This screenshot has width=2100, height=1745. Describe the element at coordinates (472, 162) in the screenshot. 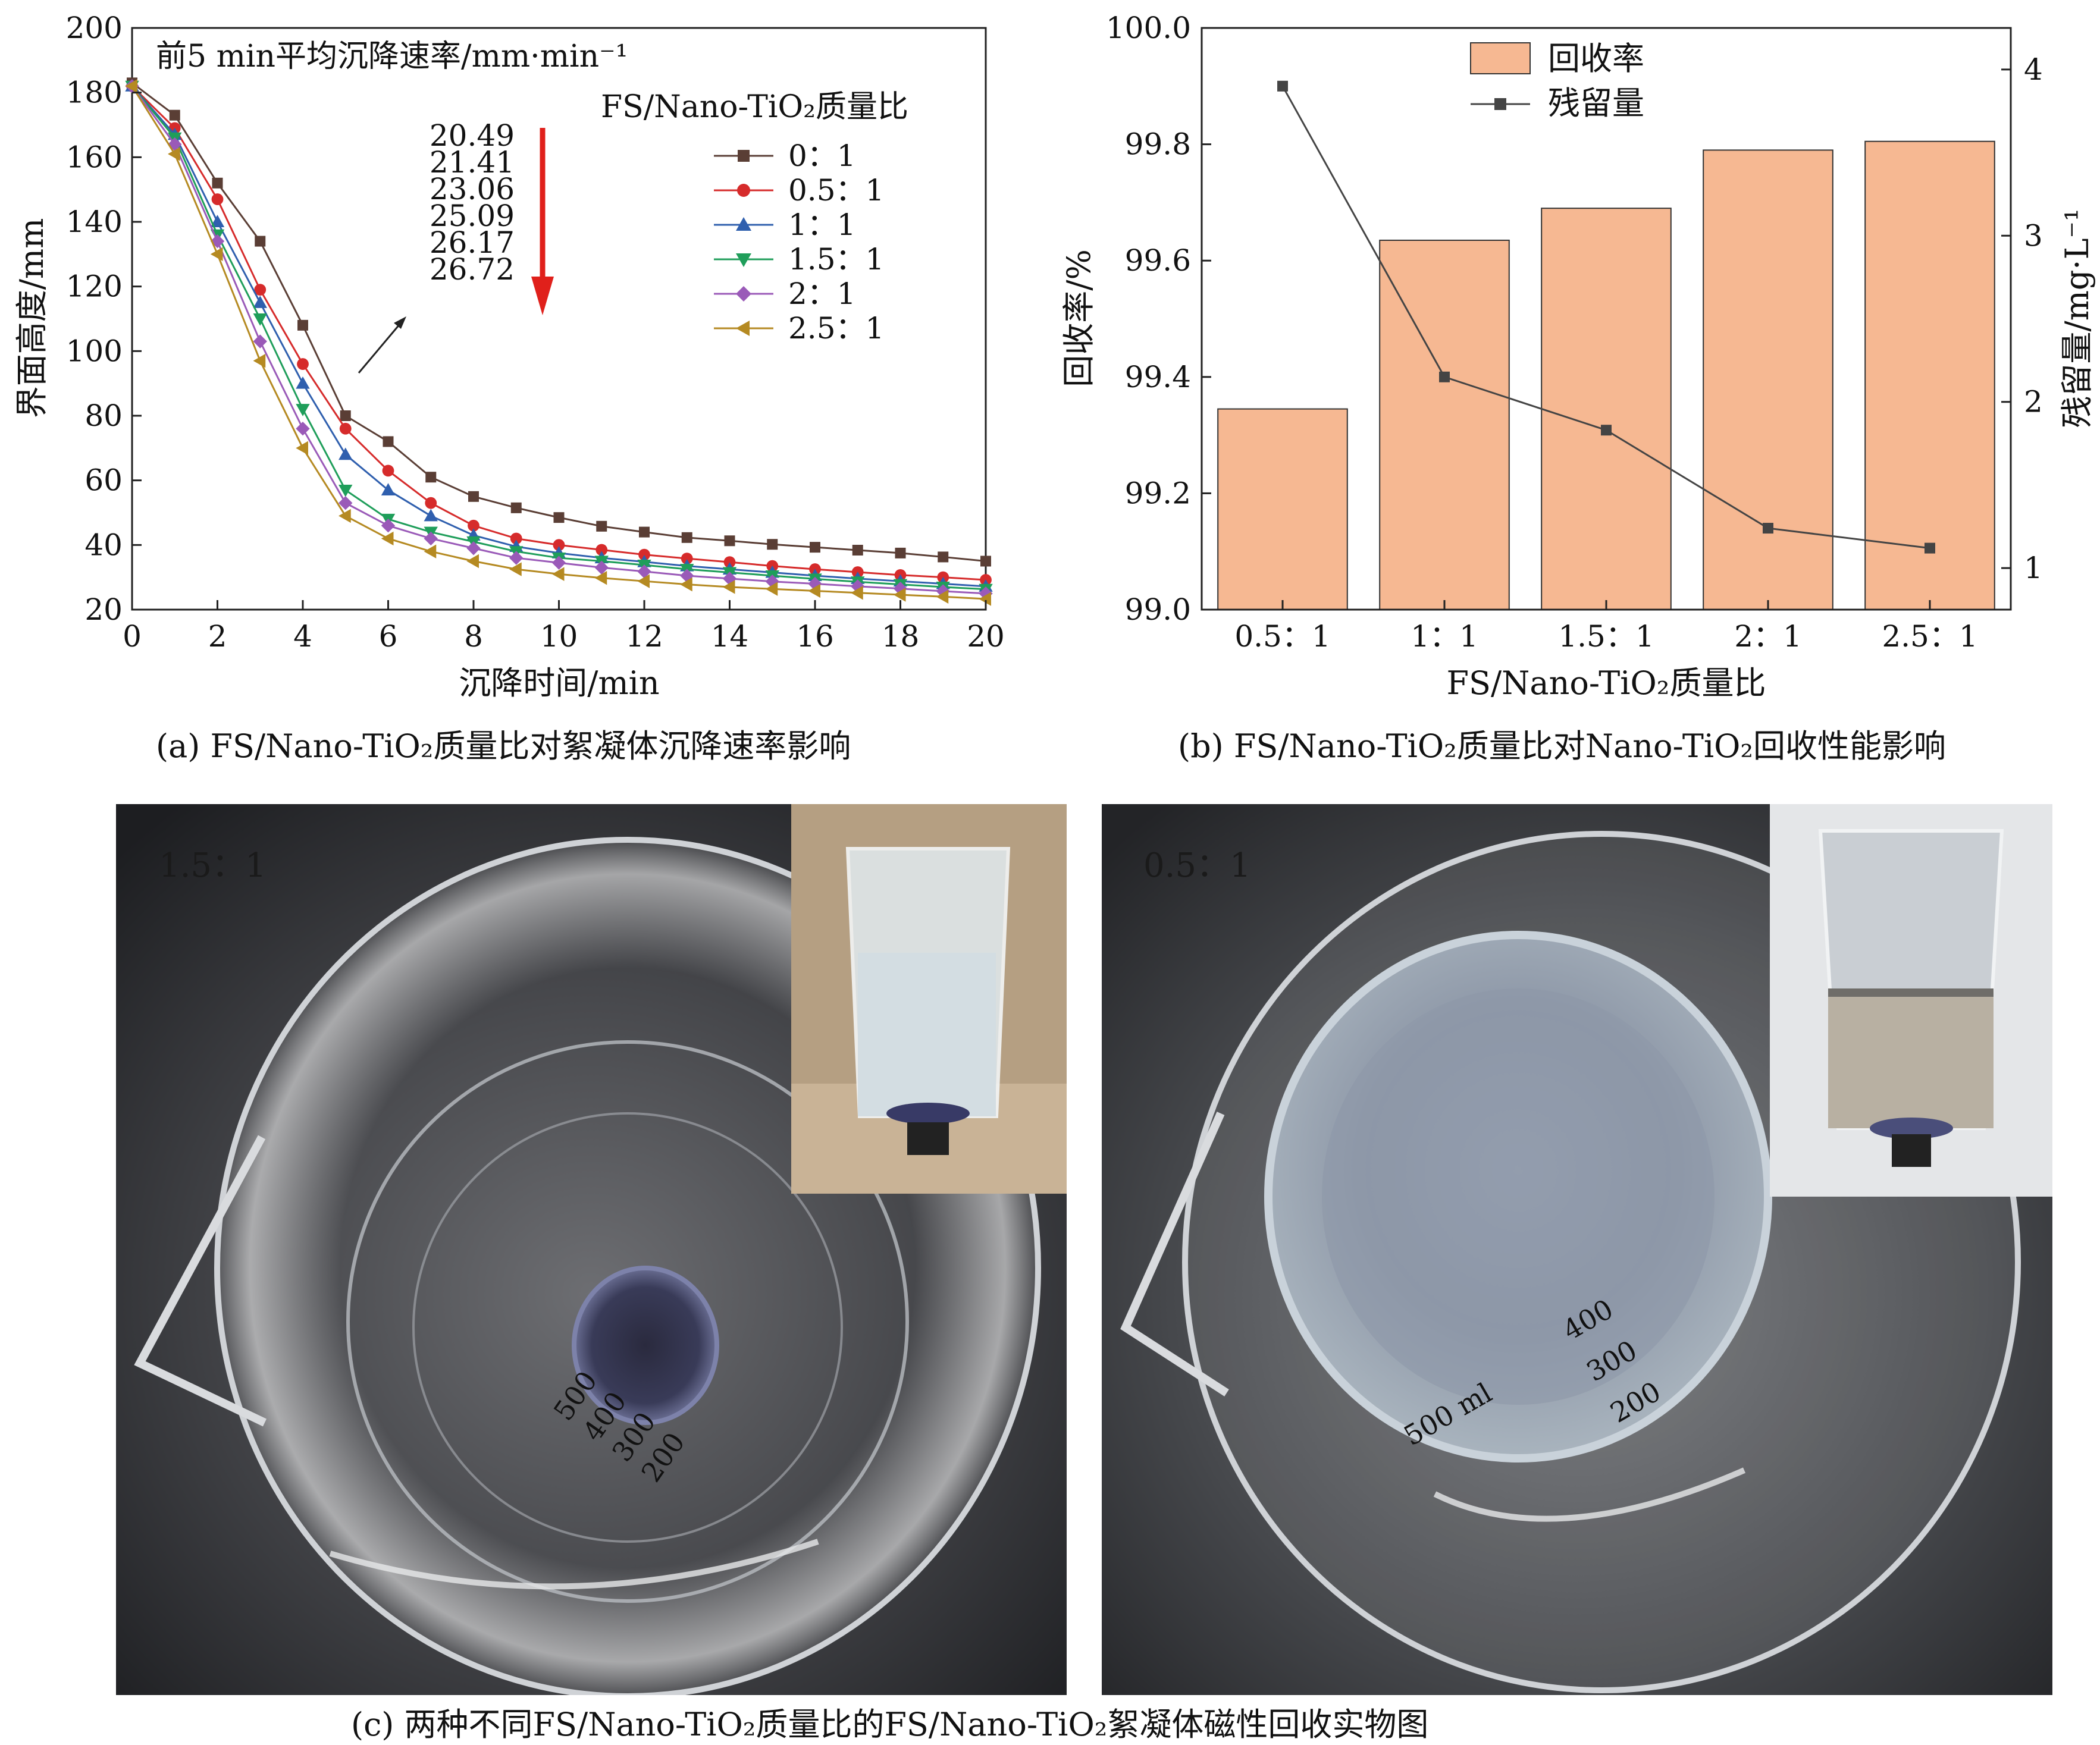

I see `rate-value: 21.41` at that location.